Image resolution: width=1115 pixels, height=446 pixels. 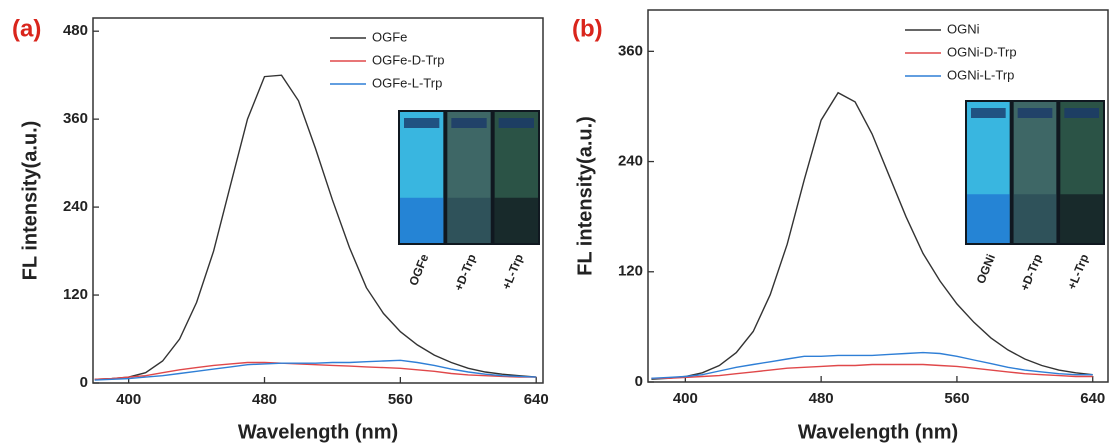 I want to click on legend-label: OGNi-D-Trp, so click(x=982, y=51).